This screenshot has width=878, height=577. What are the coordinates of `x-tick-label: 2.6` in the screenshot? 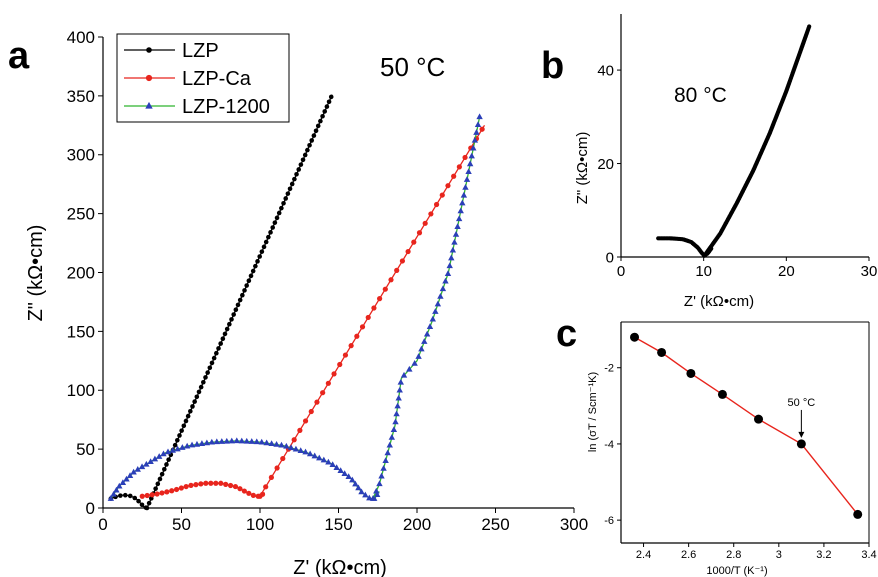 It's located at (688, 555).